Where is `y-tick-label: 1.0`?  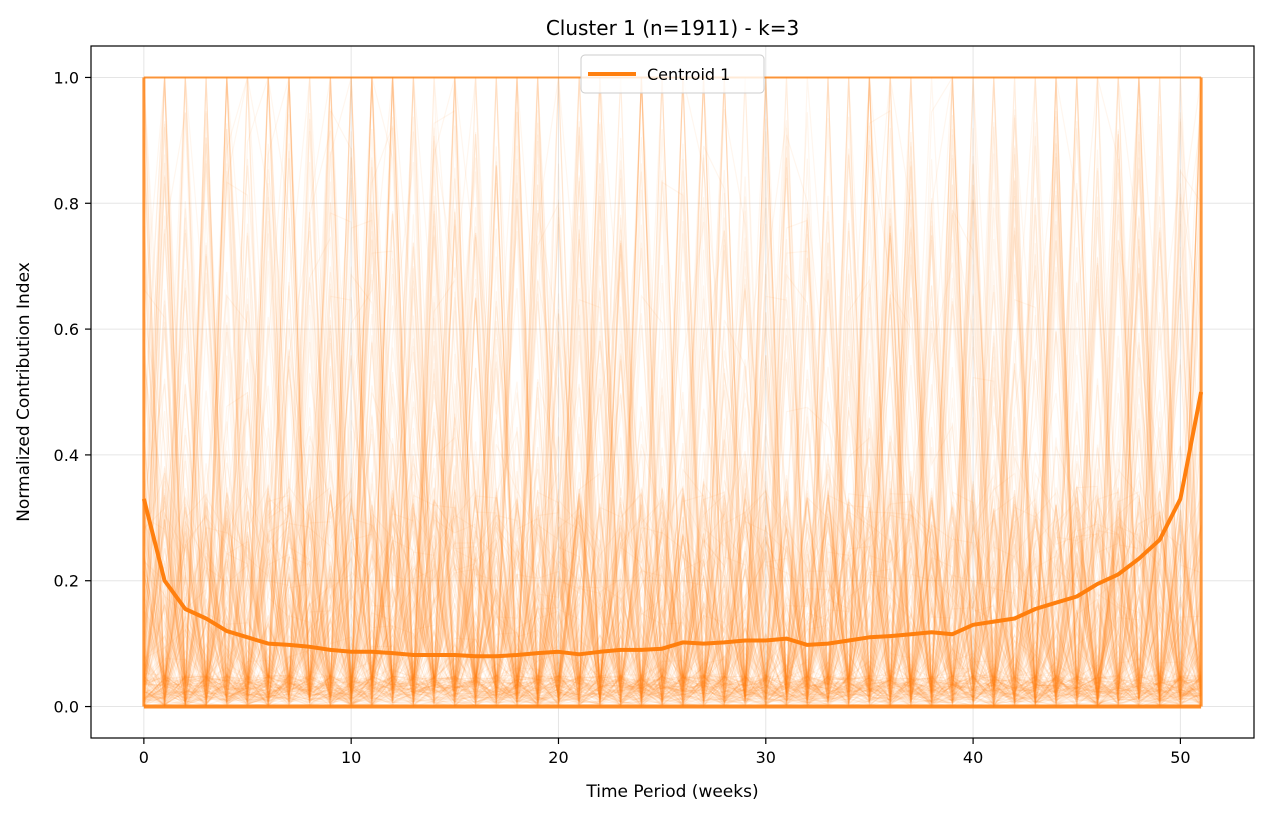
y-tick-label: 1.0 is located at coordinates (66, 77).